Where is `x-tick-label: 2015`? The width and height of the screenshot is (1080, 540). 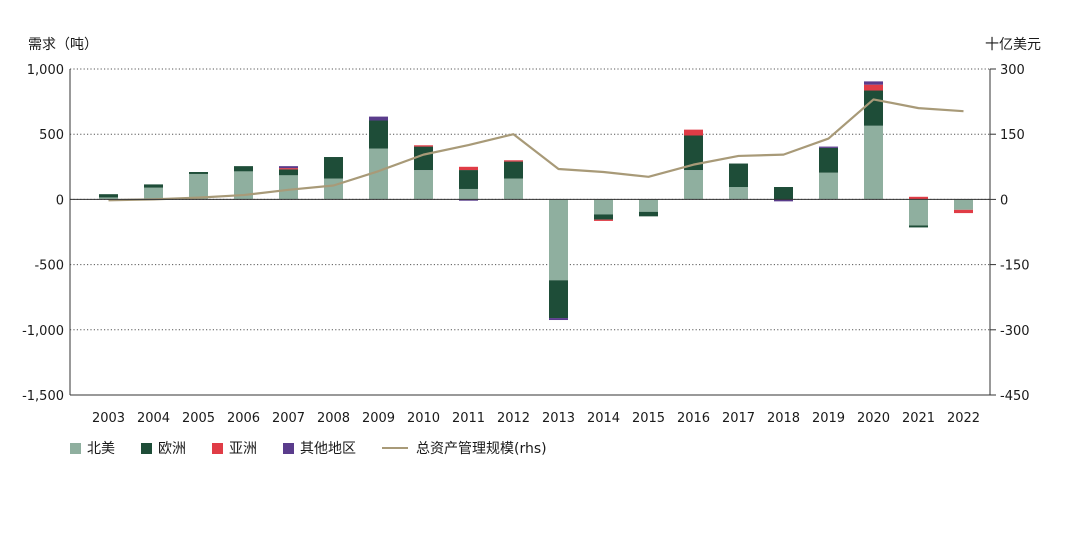
x-tick-label: 2015 is located at coordinates (648, 418).